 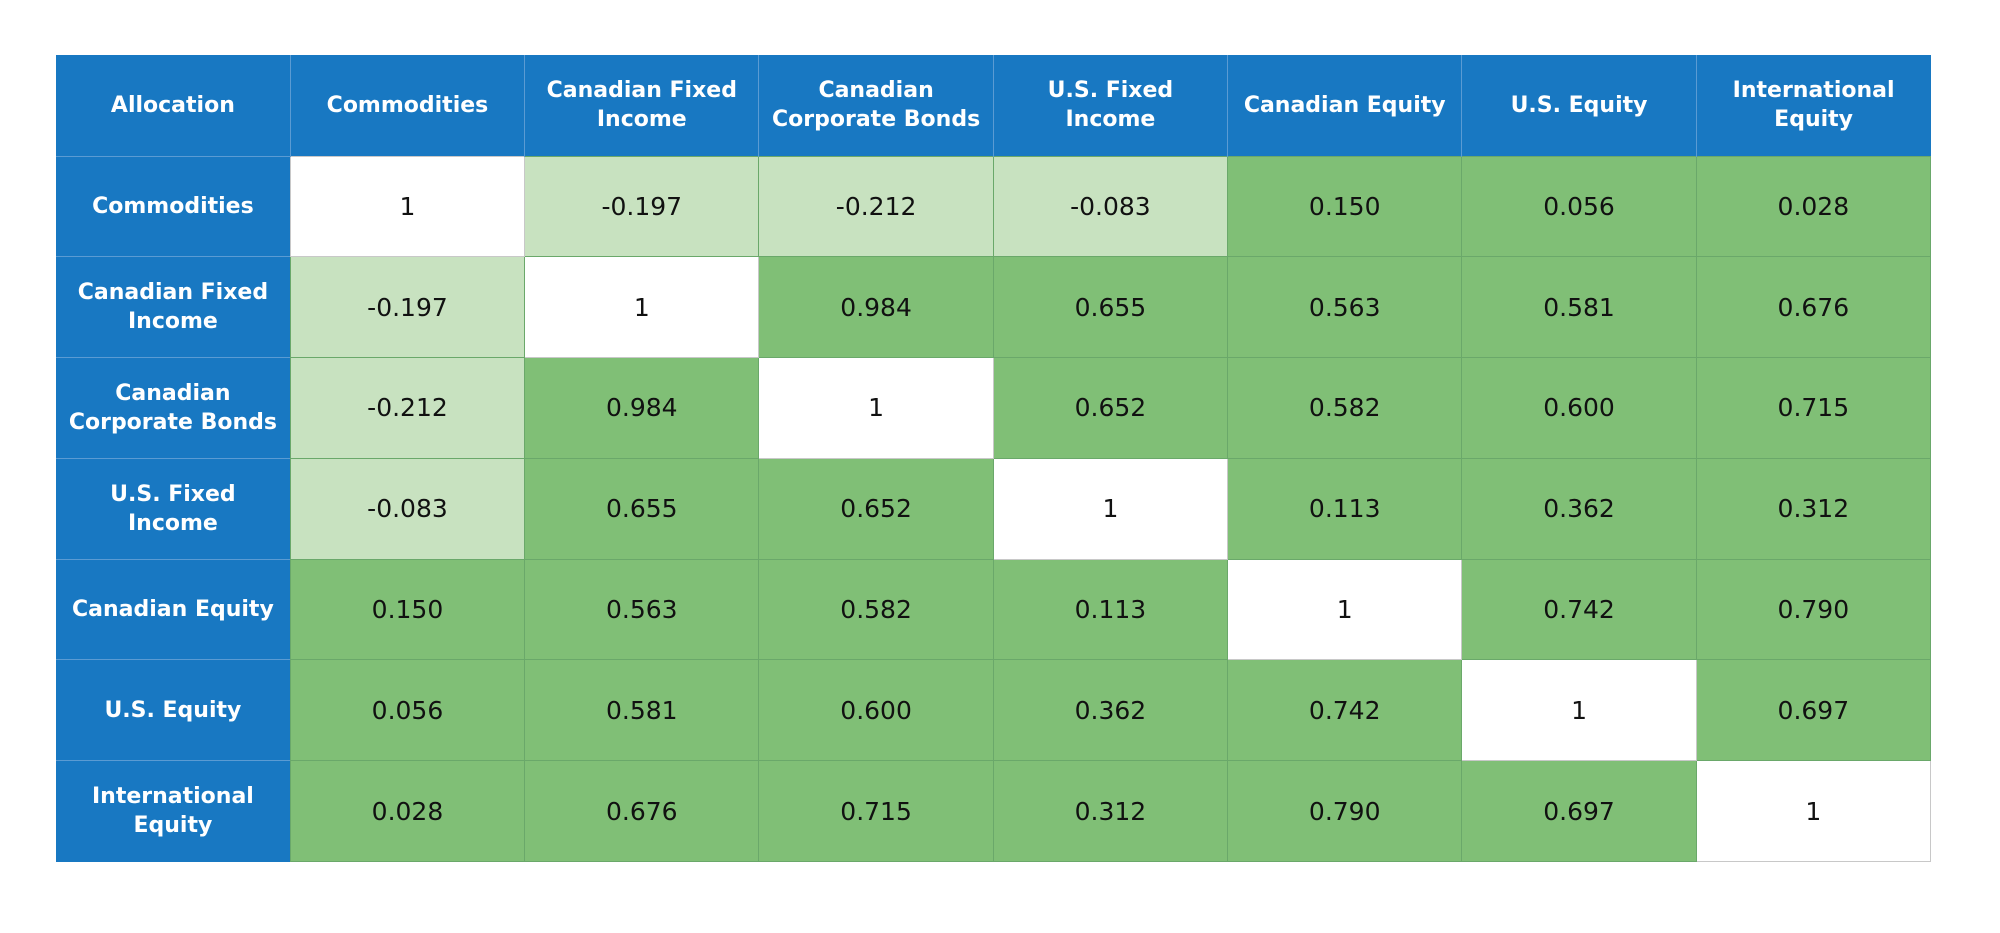 What do you see at coordinates (876, 206) in the screenshot?
I see `correlation-cell-0-2: -0.212` at bounding box center [876, 206].